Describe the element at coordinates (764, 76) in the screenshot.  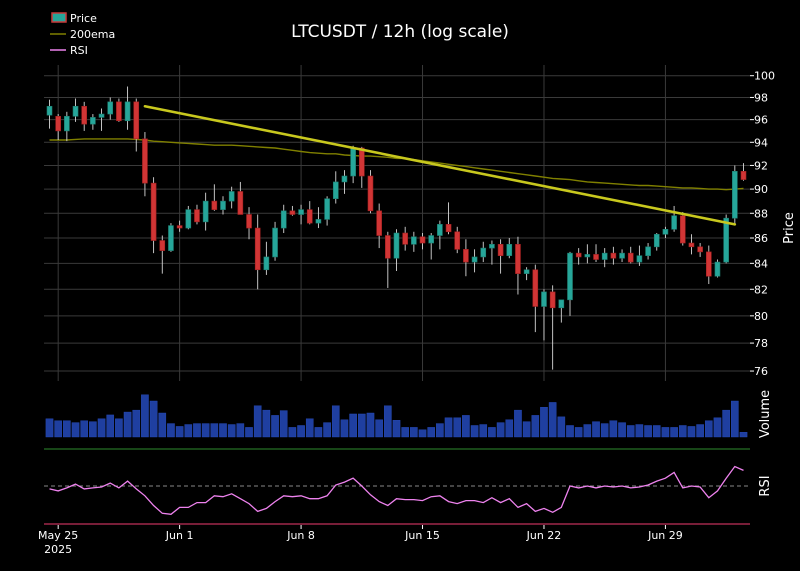
I see `price-tick-label: 100` at that location.